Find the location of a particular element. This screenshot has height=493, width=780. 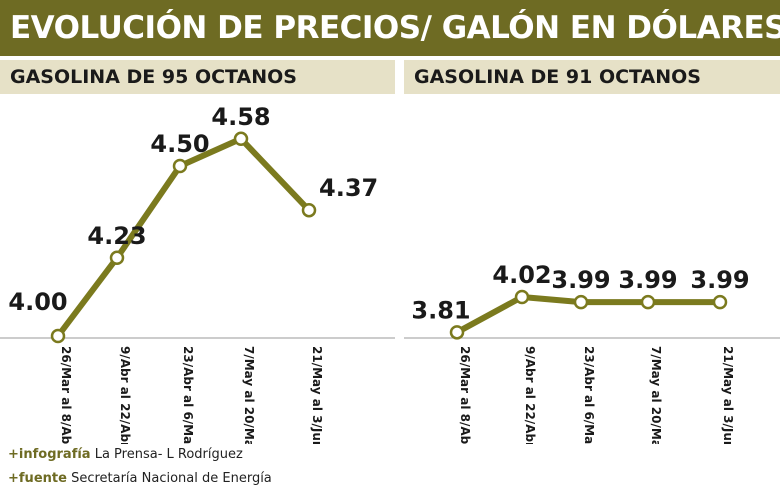

series-line is located at coordinates (587, 314).